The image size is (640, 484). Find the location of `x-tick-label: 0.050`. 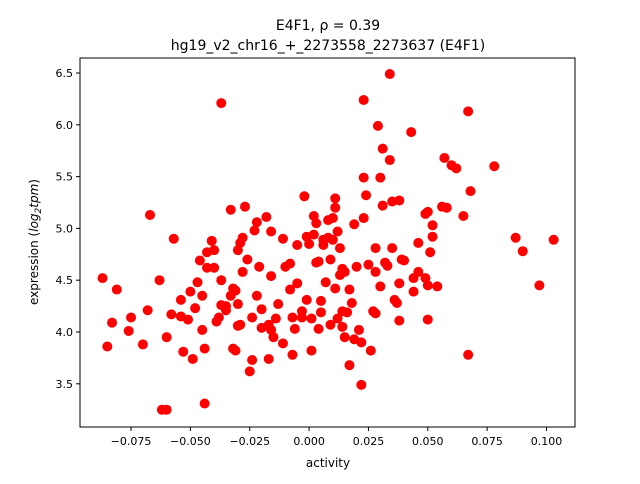

x-tick-label: 0.050 is located at coordinates (428, 441).